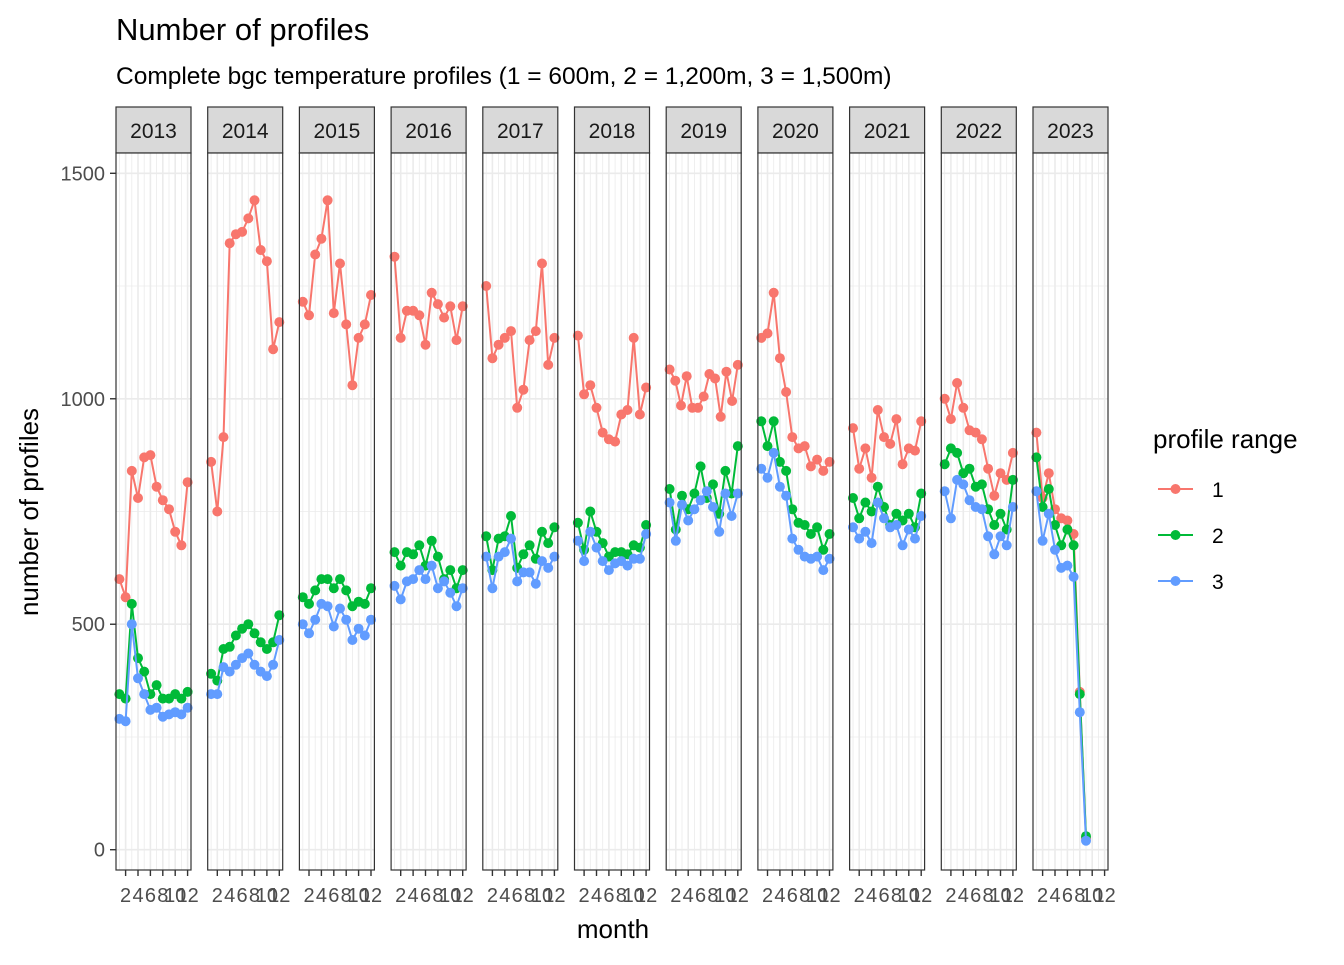 Image resolution: width=1344 pixels, height=965 pixels. Describe the element at coordinates (613, 929) in the screenshot. I see `x-axis-title: month` at that location.